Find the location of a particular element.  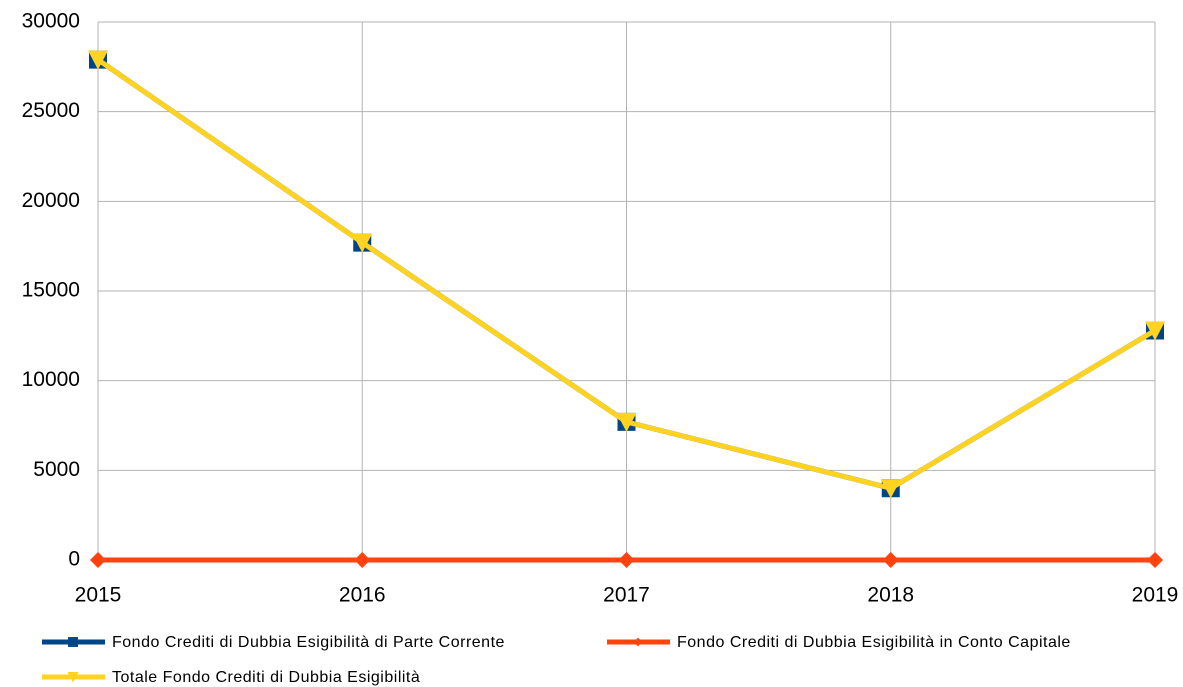

y-tick-label: 10000 is located at coordinates (51, 379).